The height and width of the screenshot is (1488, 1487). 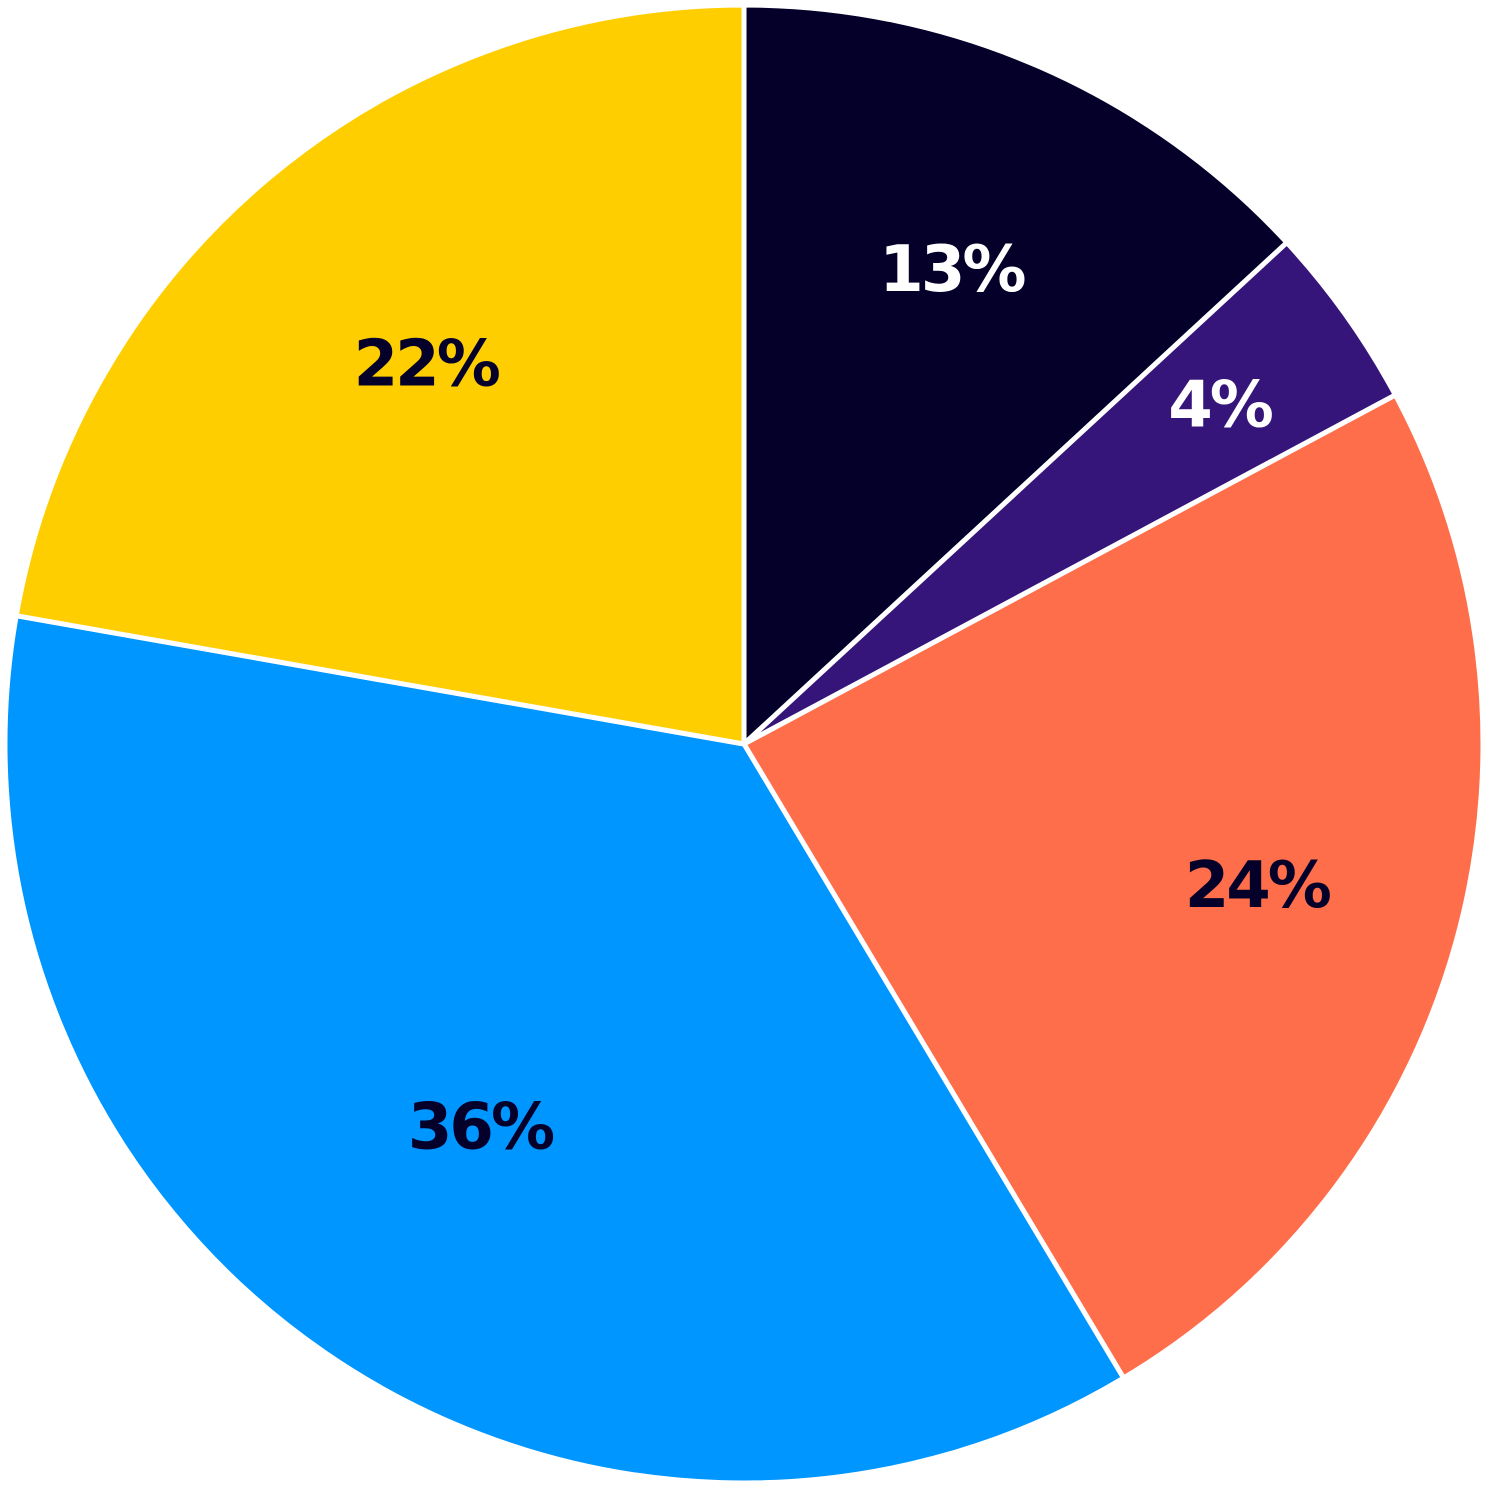 What do you see at coordinates (427, 365) in the screenshot?
I see `slice-label-22-percent: 22%` at bounding box center [427, 365].